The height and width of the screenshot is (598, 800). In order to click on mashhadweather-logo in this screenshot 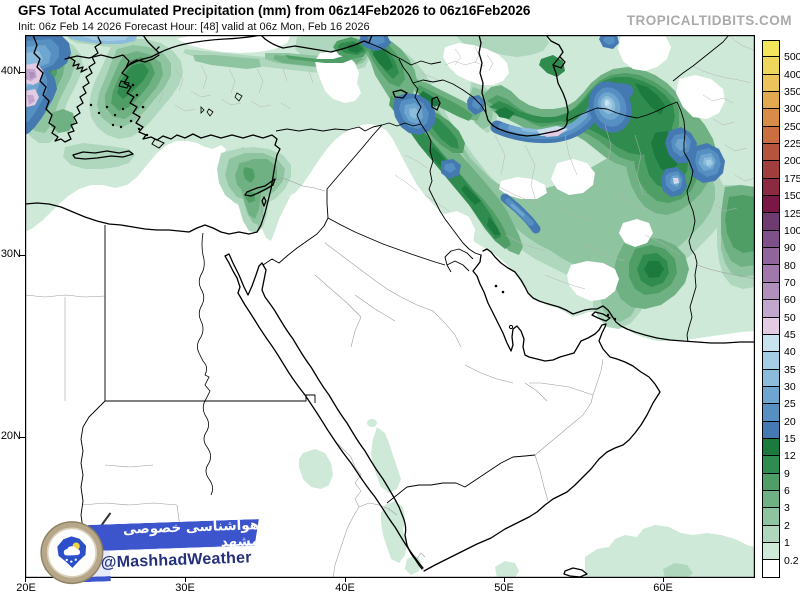, I will do `click(71, 552)`.